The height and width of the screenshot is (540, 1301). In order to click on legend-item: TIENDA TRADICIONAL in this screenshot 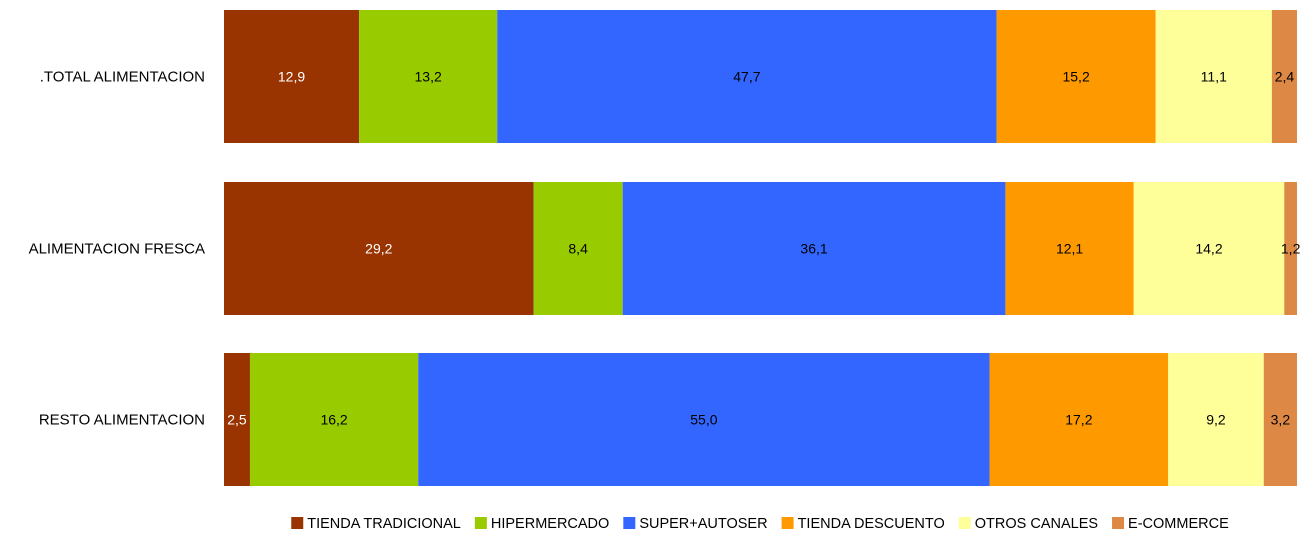, I will do `click(376, 524)`.